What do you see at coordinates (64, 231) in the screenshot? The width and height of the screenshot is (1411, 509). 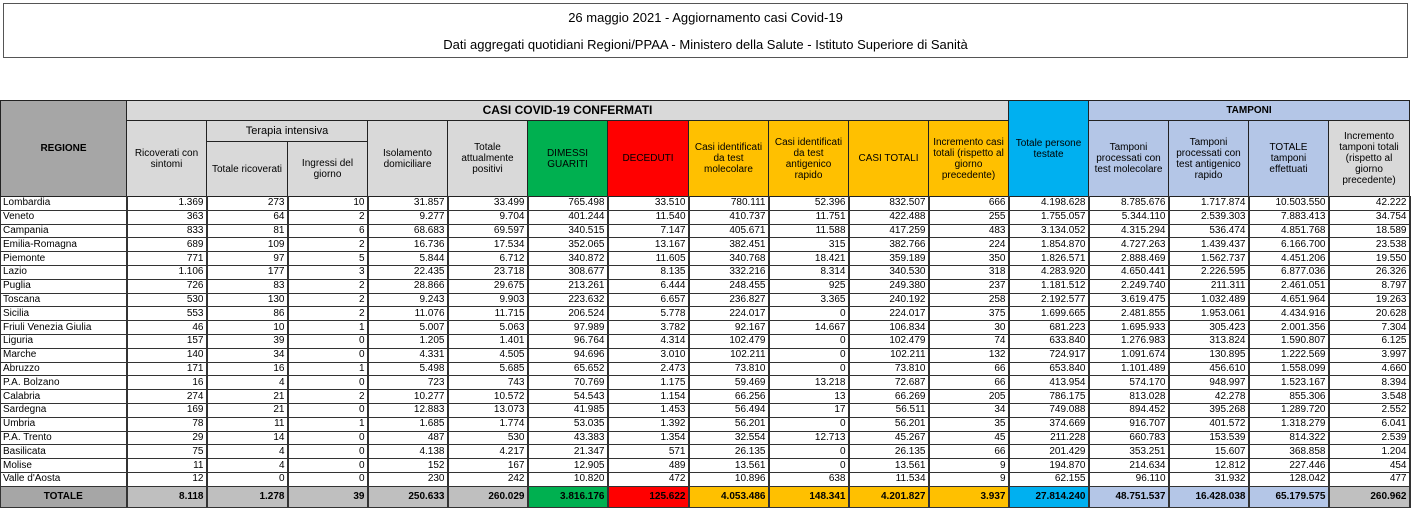 I see `region-name: Campania` at bounding box center [64, 231].